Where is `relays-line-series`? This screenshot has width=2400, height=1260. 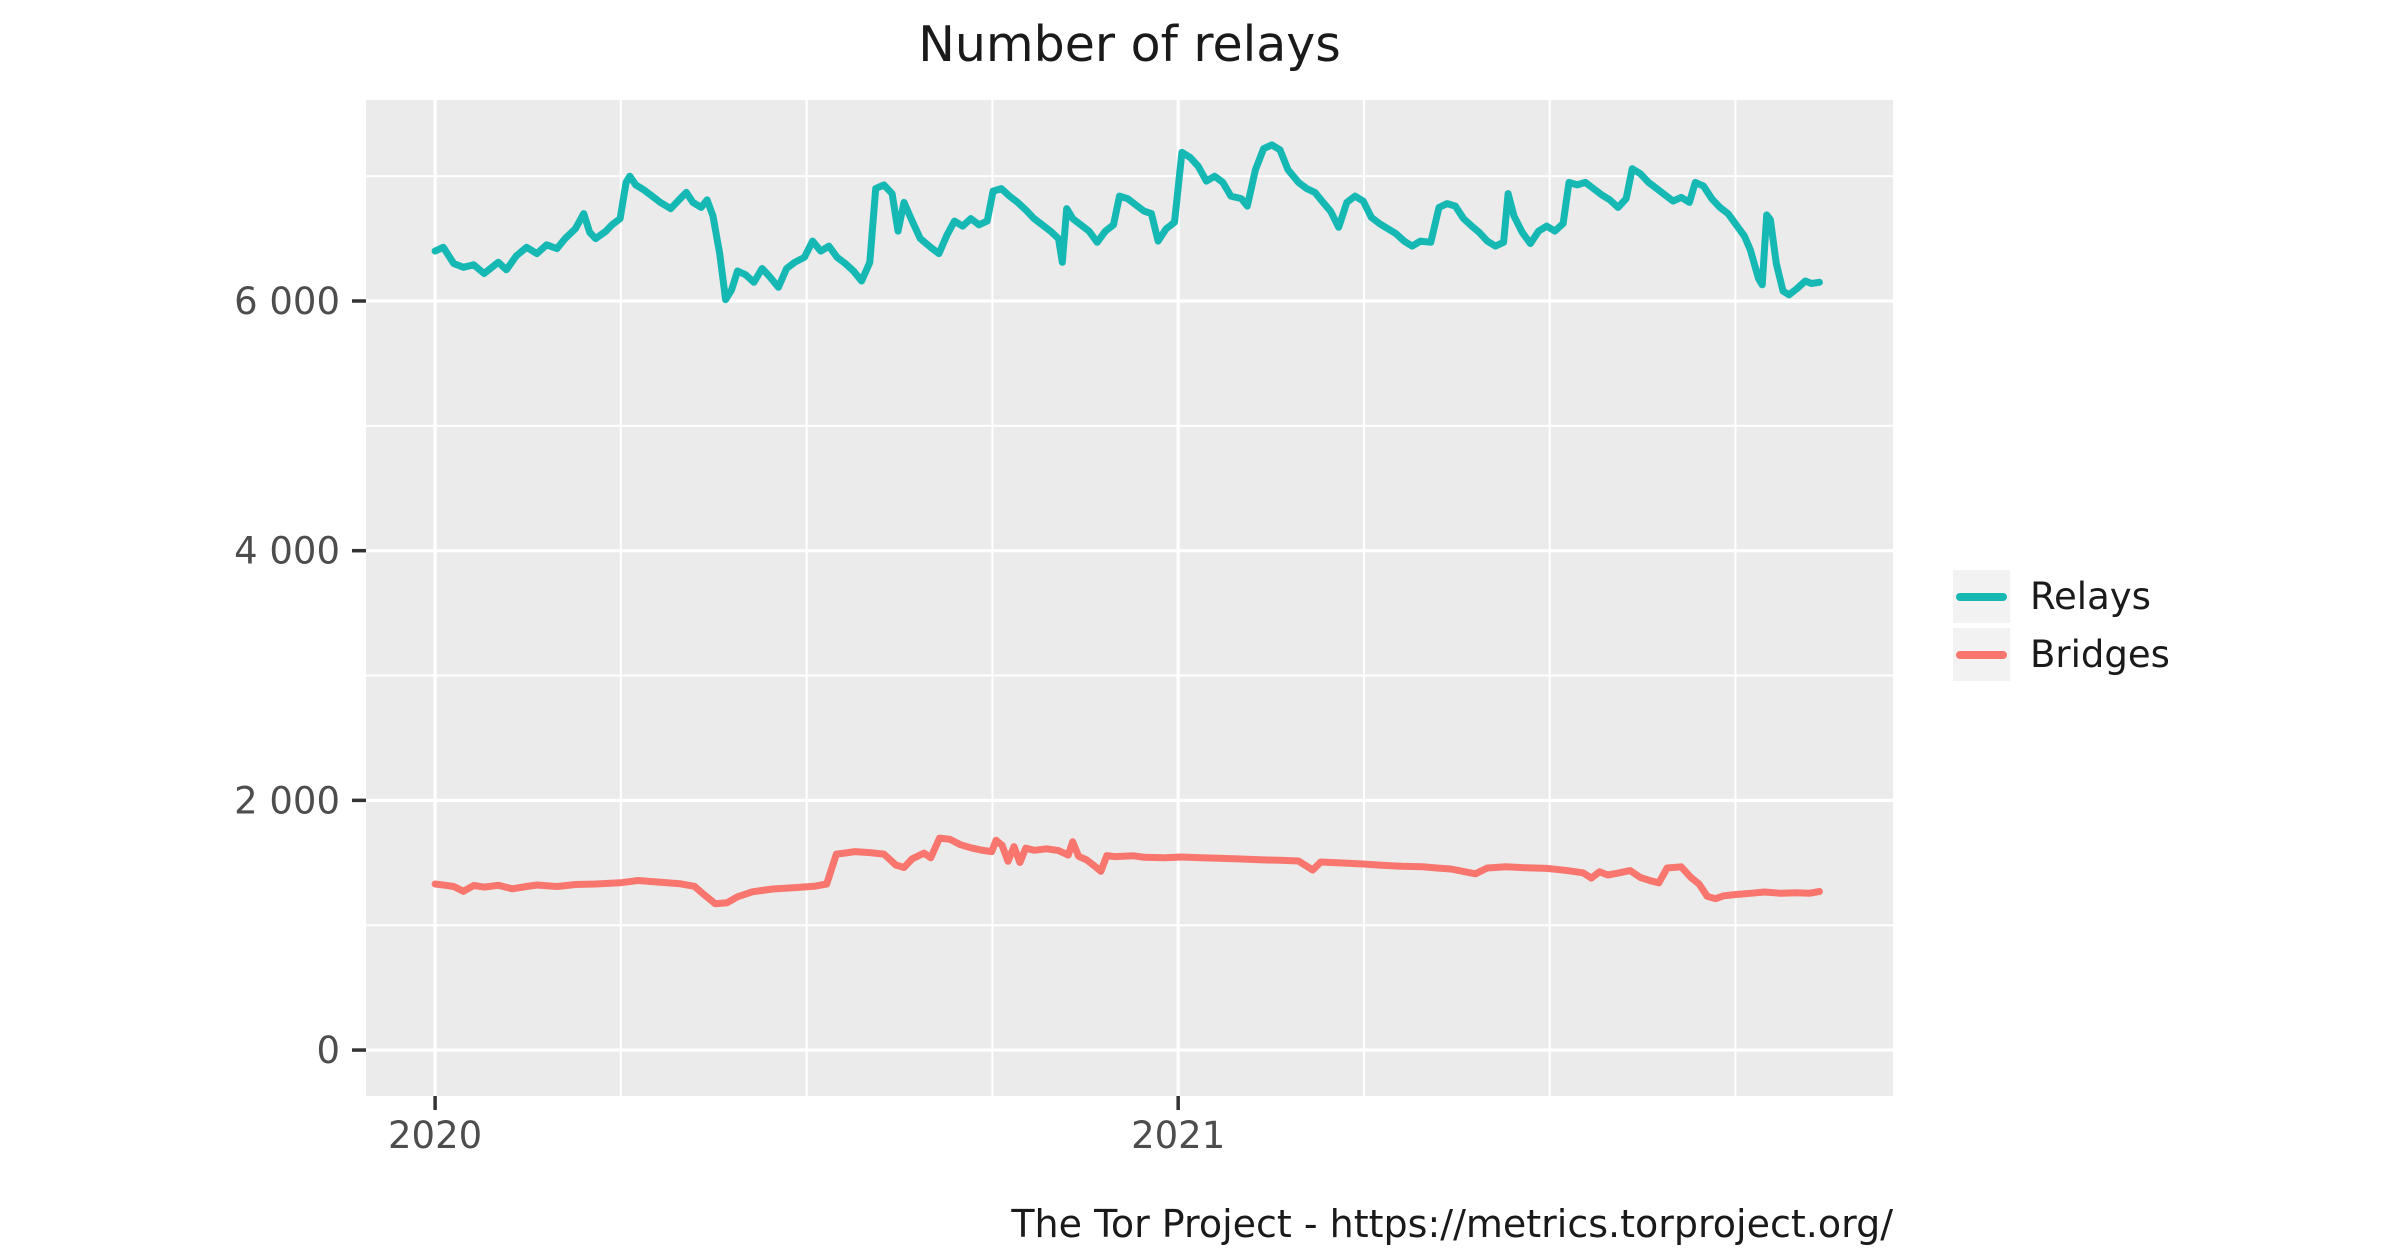 relays-line-series is located at coordinates (1127, 222).